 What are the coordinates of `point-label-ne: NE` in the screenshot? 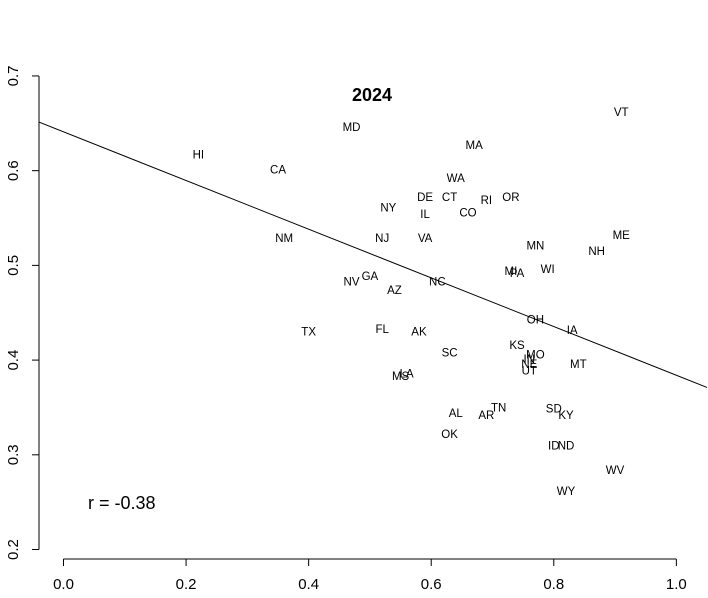 It's located at (529, 365).